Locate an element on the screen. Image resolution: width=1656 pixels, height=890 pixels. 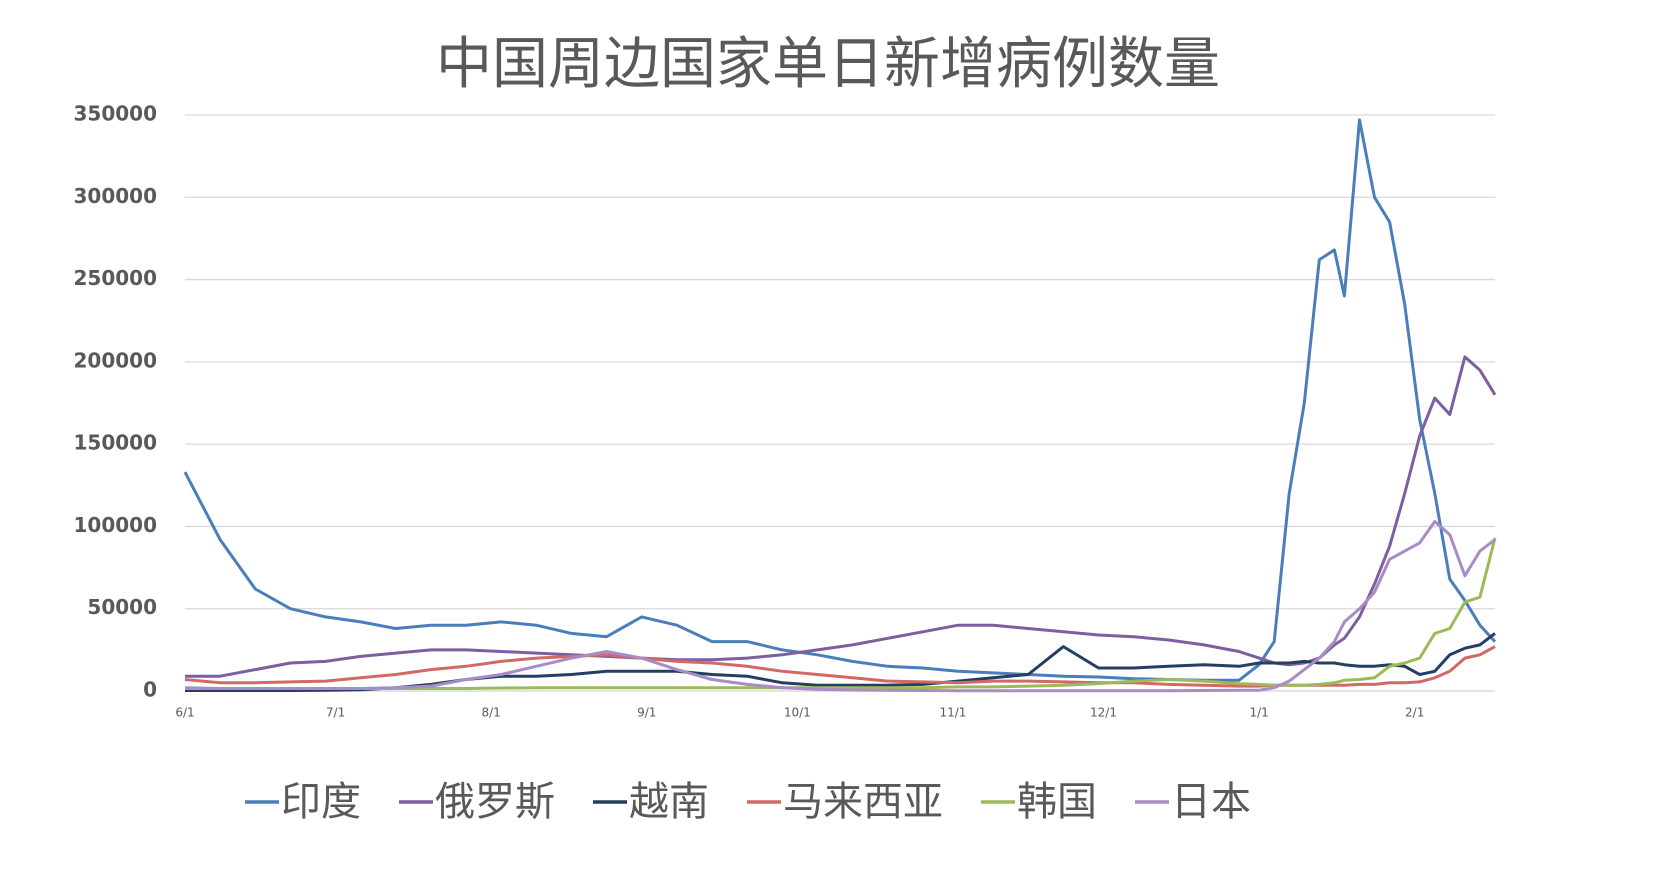
x-tick-label: 2/1 is located at coordinates (1414, 713).